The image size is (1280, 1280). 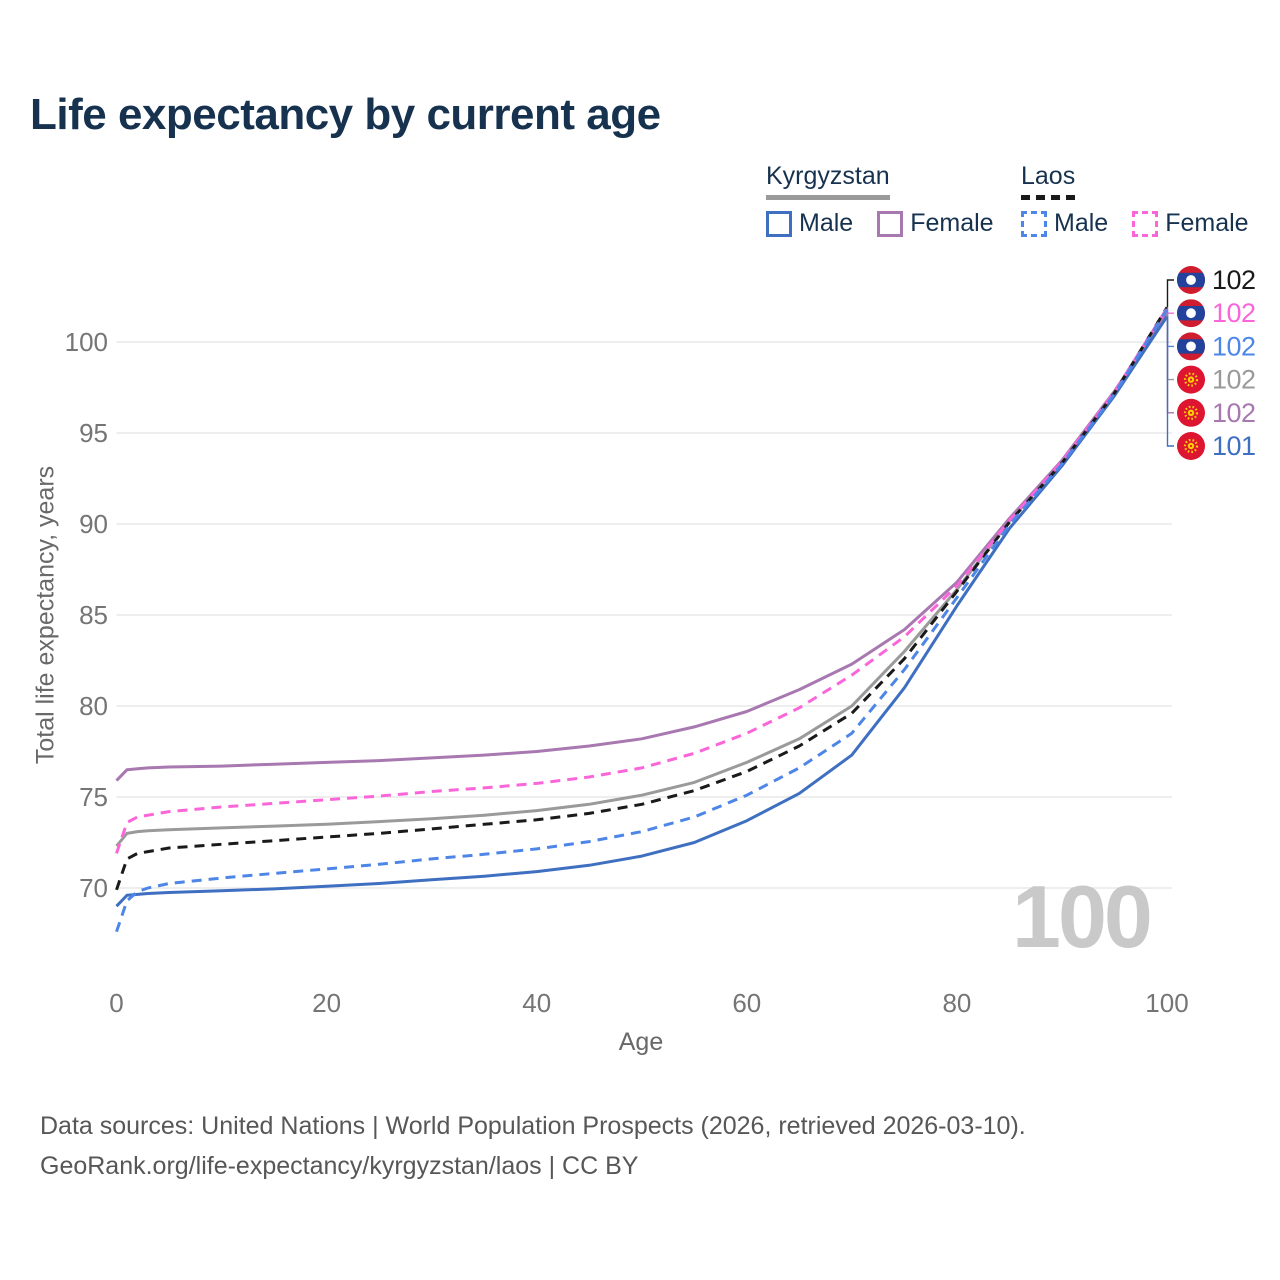 I want to click on legend-item-kyrgyzstan-female: Female, so click(x=935, y=223).